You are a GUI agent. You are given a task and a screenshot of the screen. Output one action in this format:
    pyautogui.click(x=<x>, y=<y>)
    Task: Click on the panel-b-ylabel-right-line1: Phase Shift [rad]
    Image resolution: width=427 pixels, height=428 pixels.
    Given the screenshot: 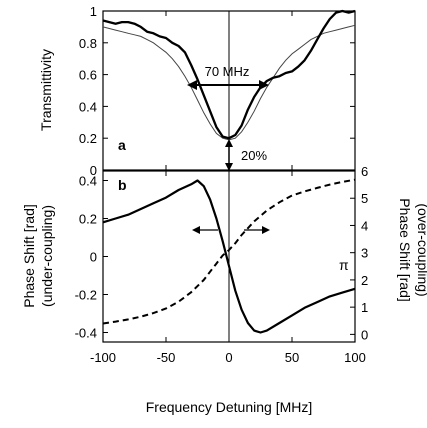 What is the action you would take?
    pyautogui.click(x=405, y=250)
    